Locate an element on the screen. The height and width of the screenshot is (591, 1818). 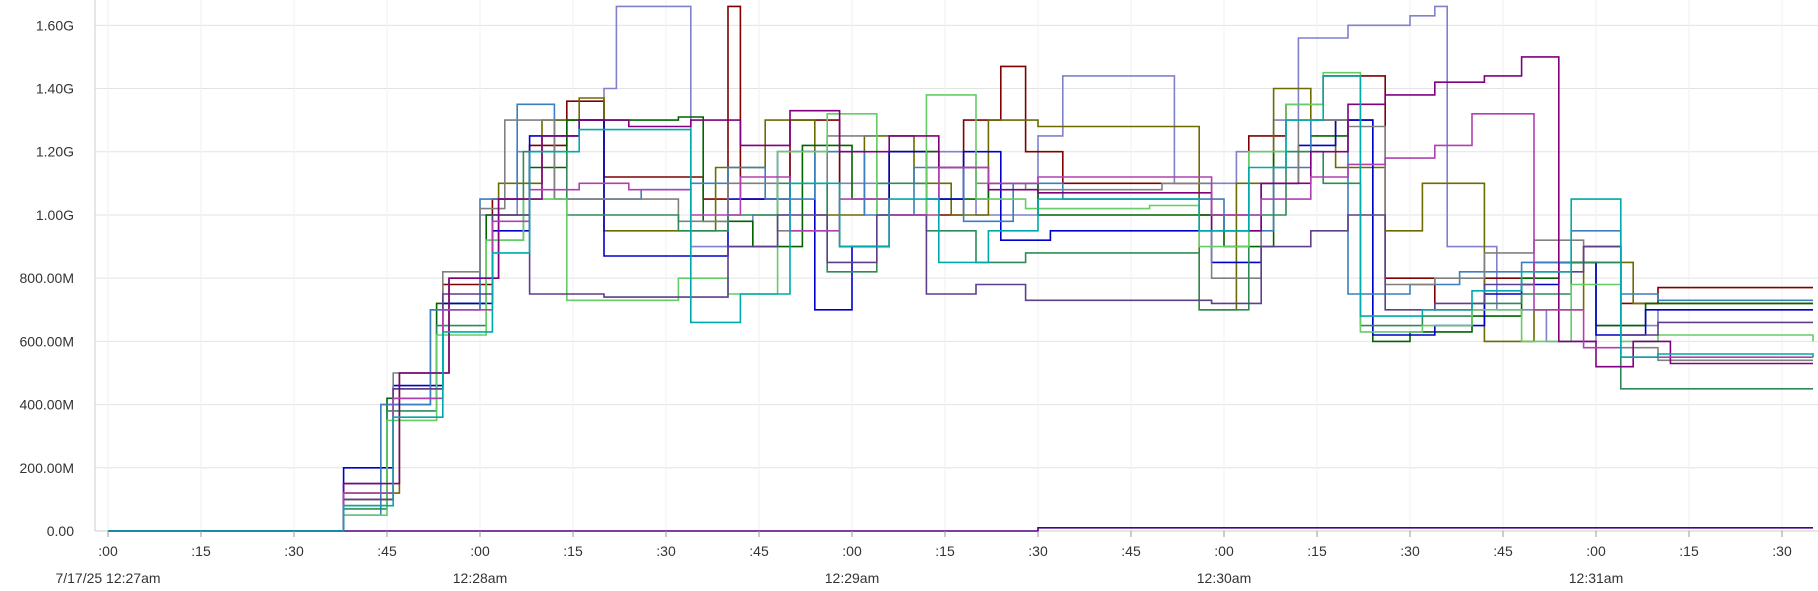
y-tick-label: 400.00M is located at coordinates (47, 405).